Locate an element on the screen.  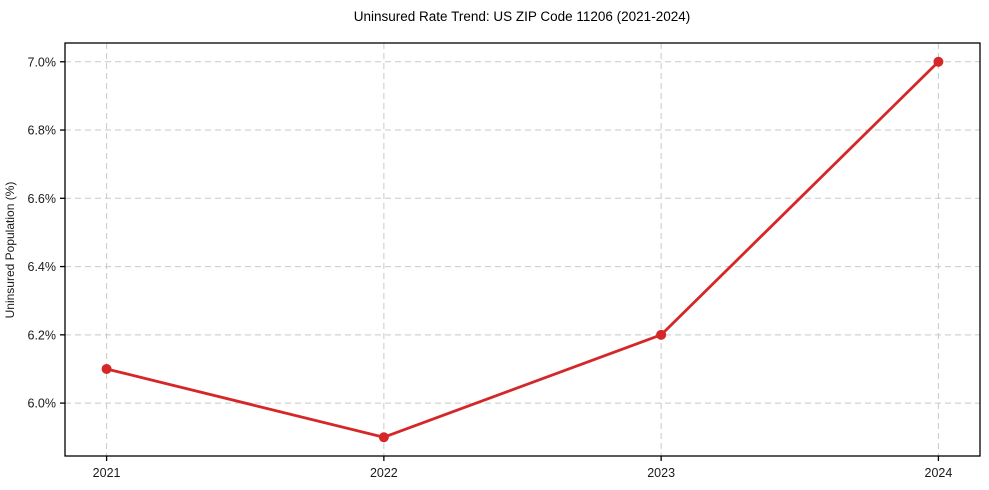
y-tick-label: 6.2% is located at coordinates (42, 335).